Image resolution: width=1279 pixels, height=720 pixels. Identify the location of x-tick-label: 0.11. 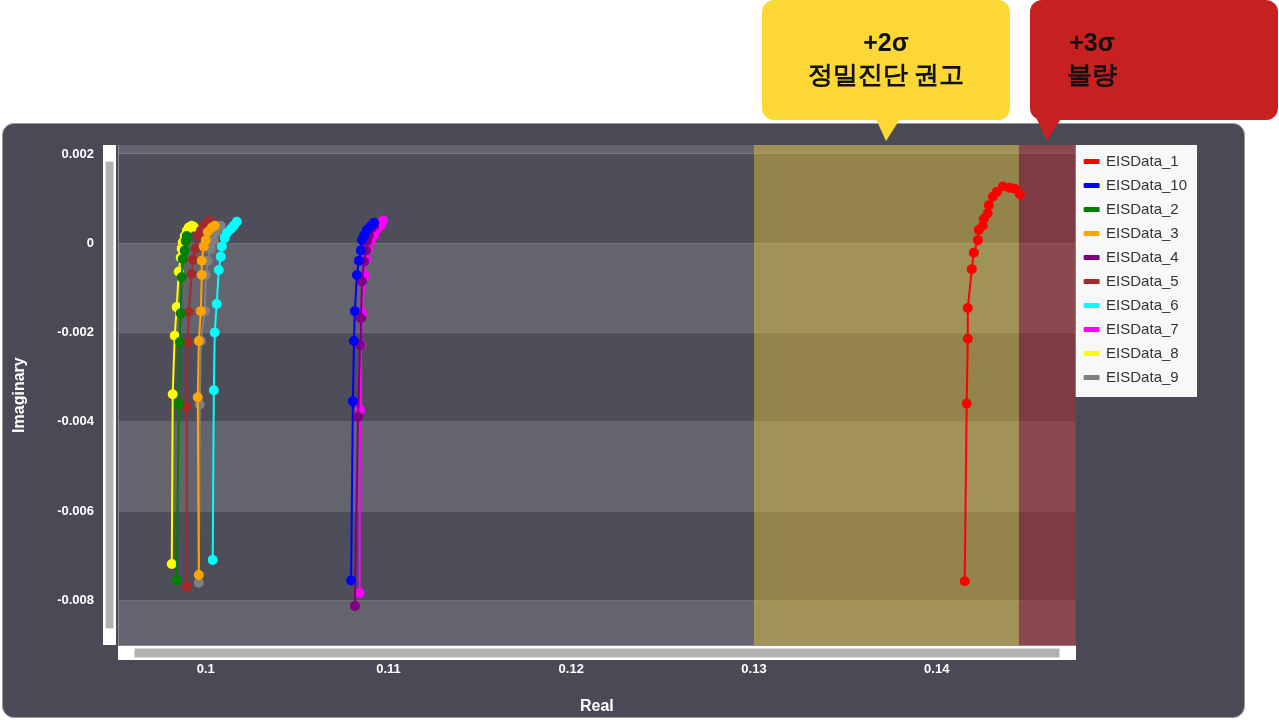
(388, 668).